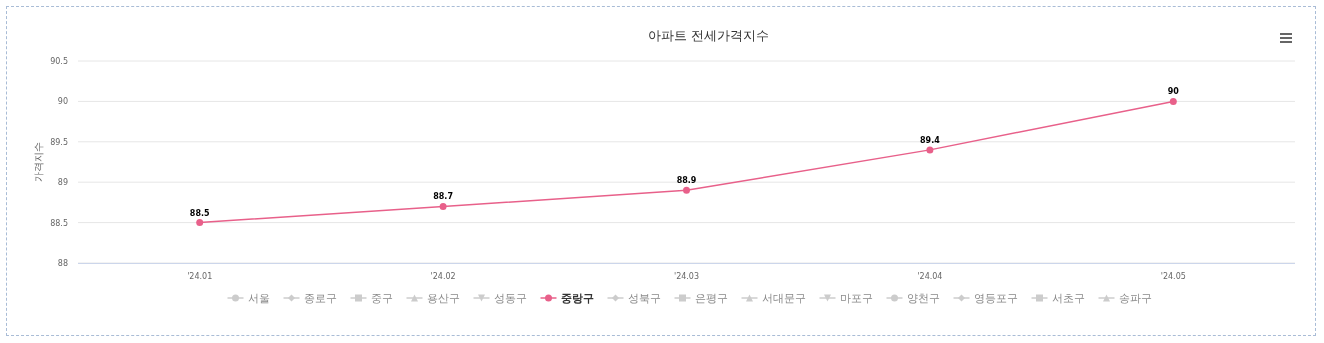  Describe the element at coordinates (1173, 276) in the screenshot. I see `x-tick-label: '24.05` at that location.